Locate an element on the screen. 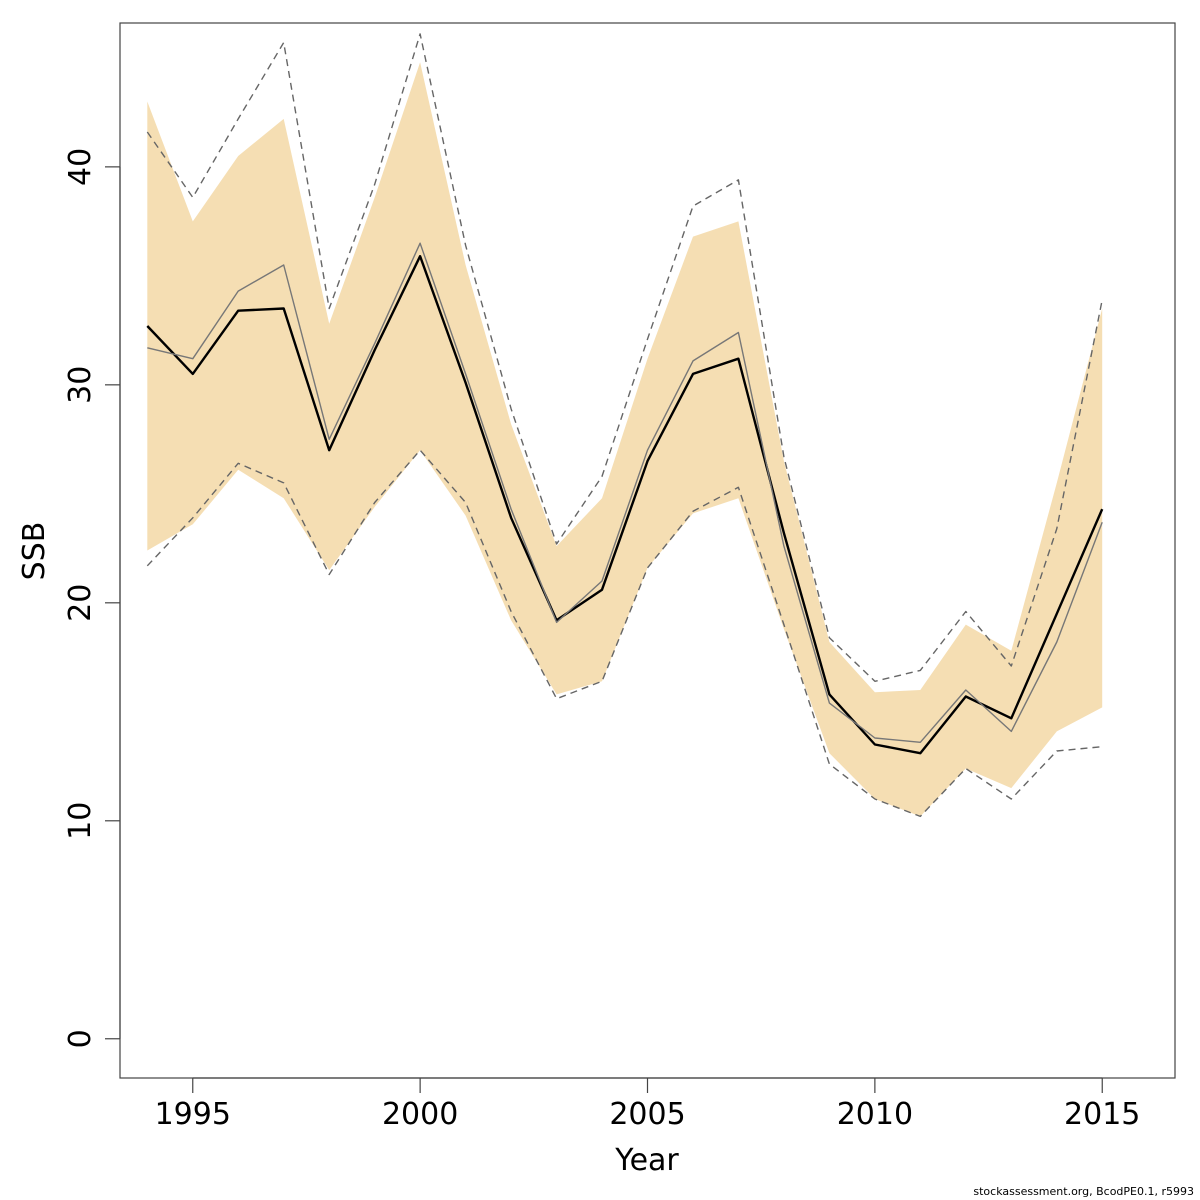  x-tick-label: 2015 is located at coordinates (1102, 1114).